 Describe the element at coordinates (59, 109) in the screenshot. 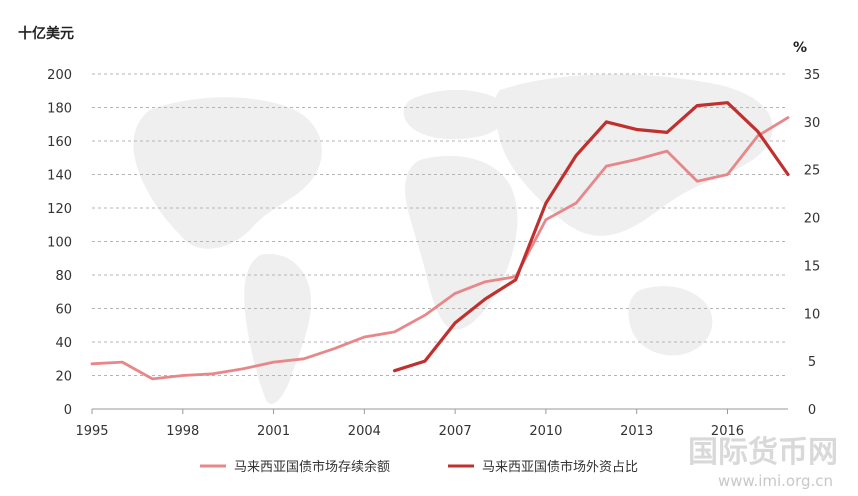

I see `left-tick-label-180: 180` at that location.